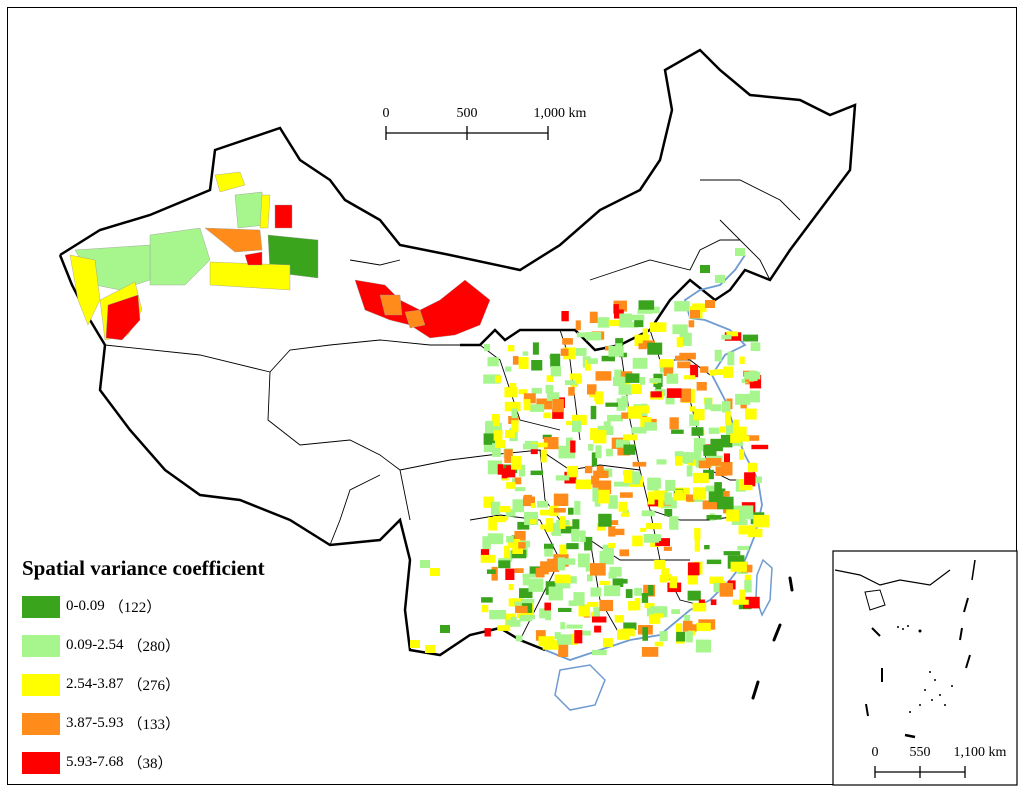 The image size is (1024, 790). I want to click on legend-count: （133）, so click(154, 725).